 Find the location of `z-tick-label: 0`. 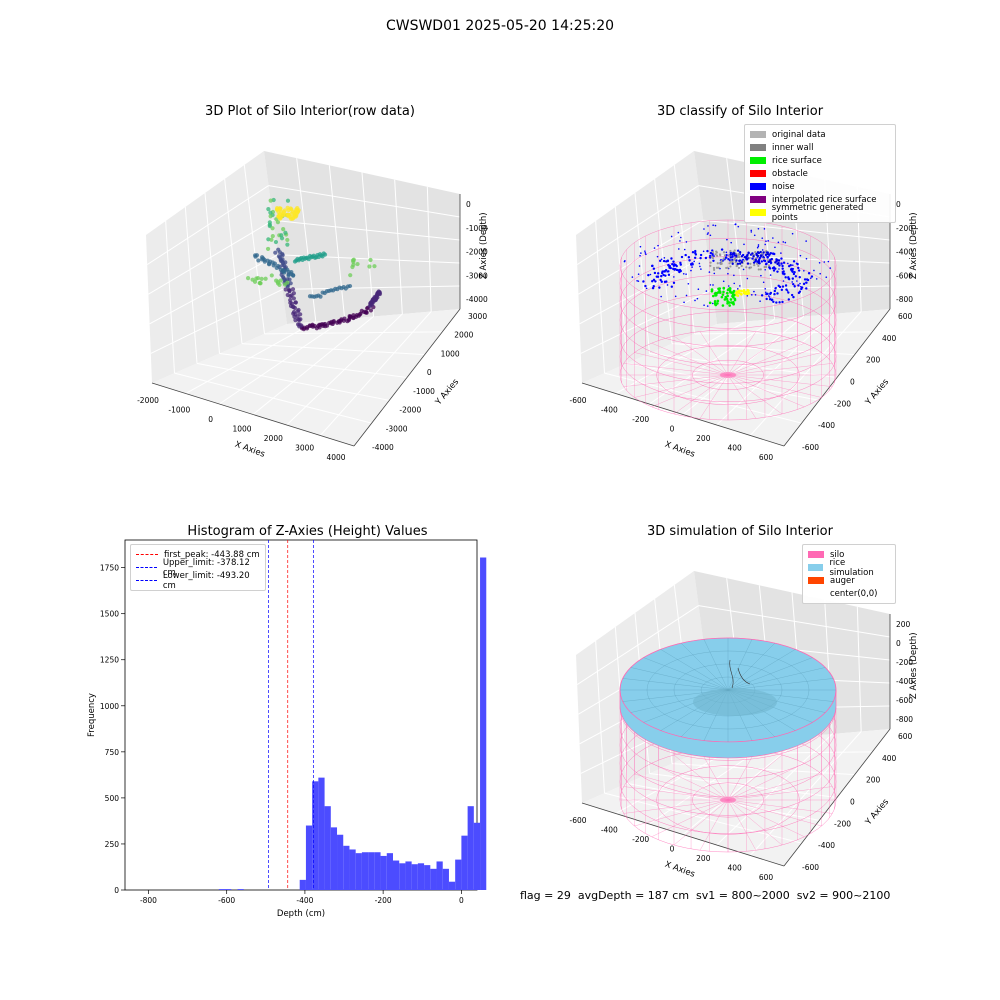

z-tick-label: 0 is located at coordinates (898, 643).